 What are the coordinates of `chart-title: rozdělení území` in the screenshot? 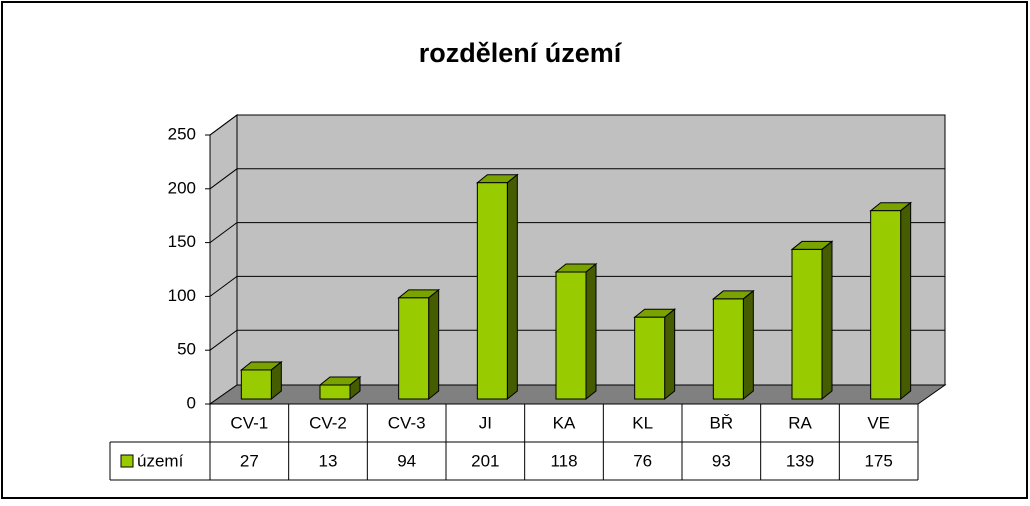 It's located at (521, 53).